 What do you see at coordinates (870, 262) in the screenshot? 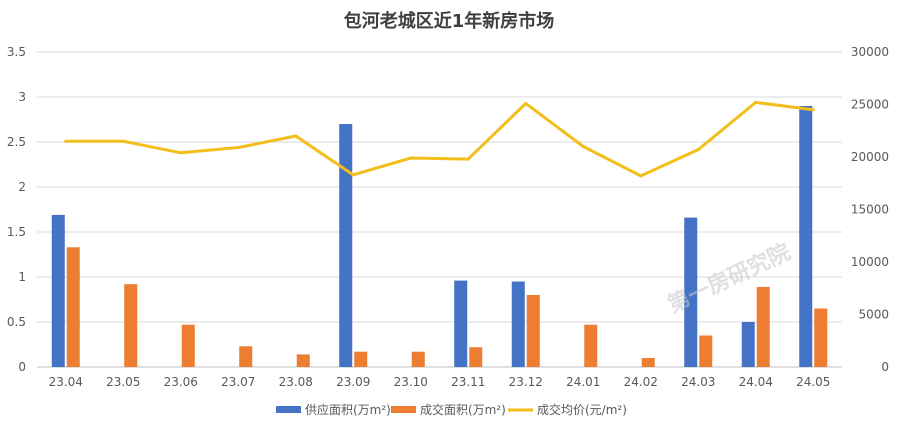
I see `y-right-tick-label: 10000` at bounding box center [870, 262].